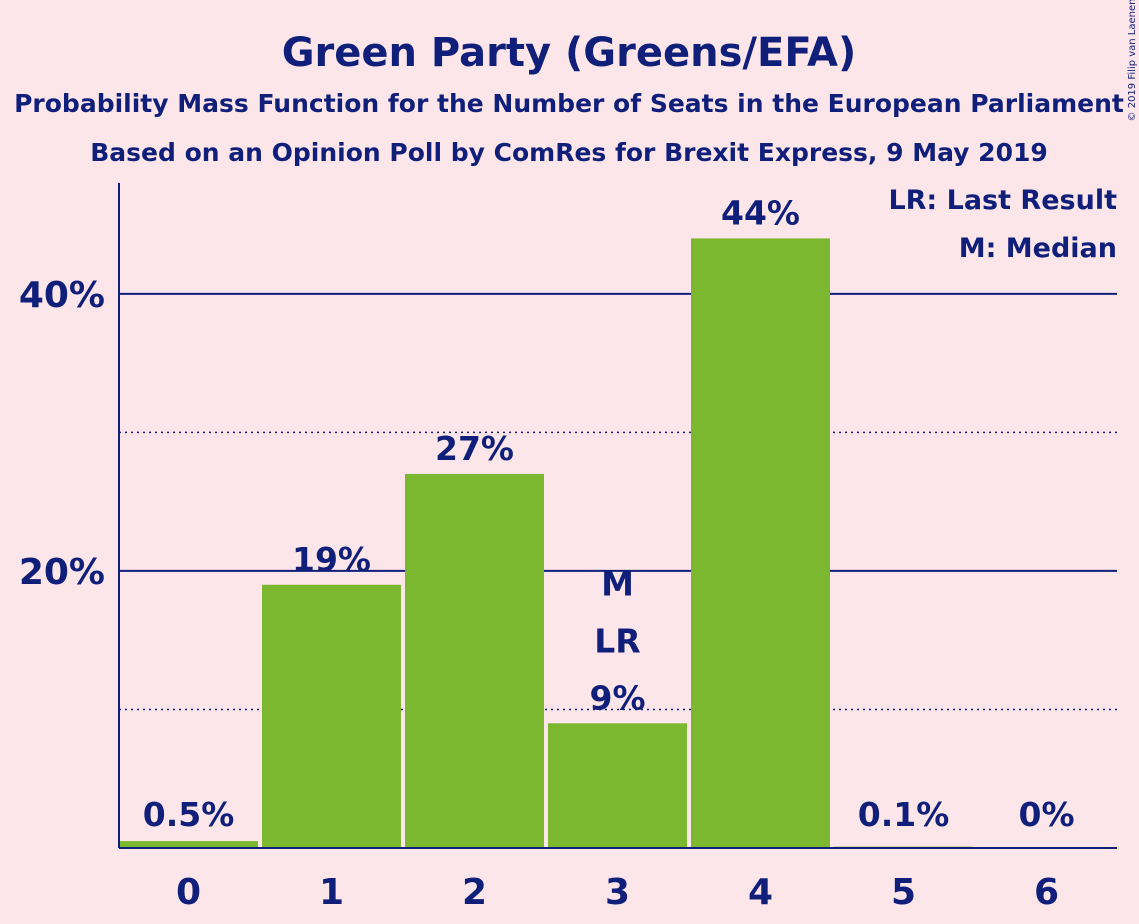  Describe the element at coordinates (760, 892) in the screenshot. I see `x-tick-label: 4` at that location.